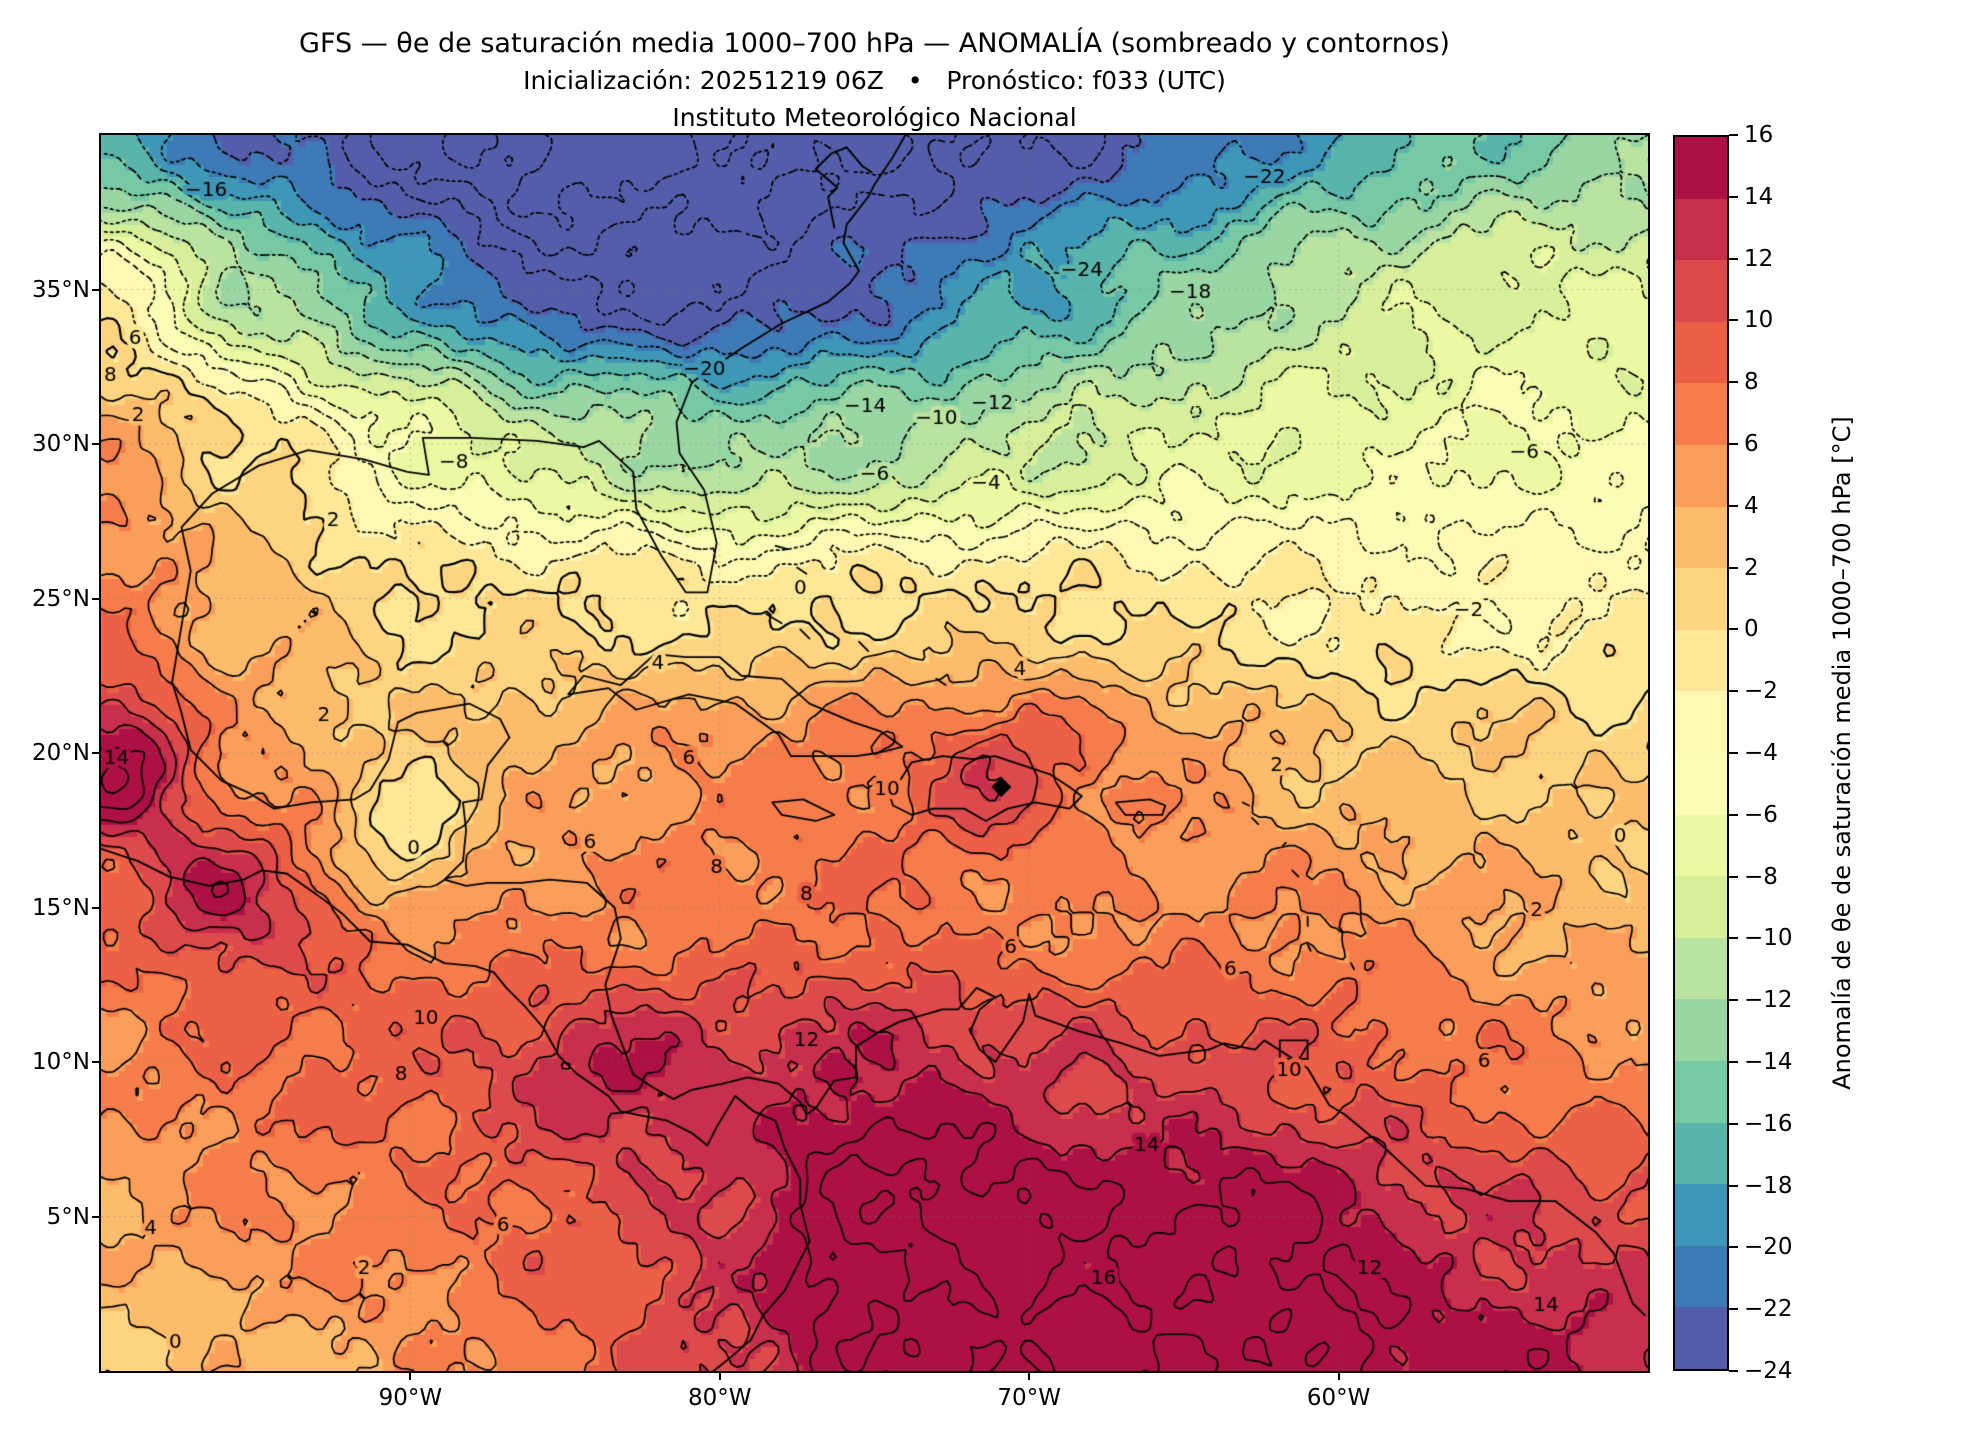  What do you see at coordinates (1761, 691) in the screenshot?
I see `colorbar-tick-label: −2` at bounding box center [1761, 691].